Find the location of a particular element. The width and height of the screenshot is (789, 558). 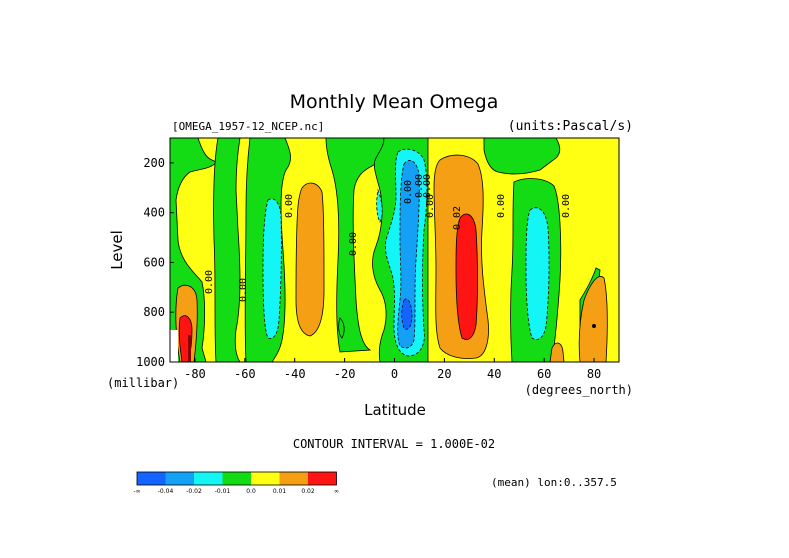

y-tick-label: 1000 is located at coordinates (150, 362).